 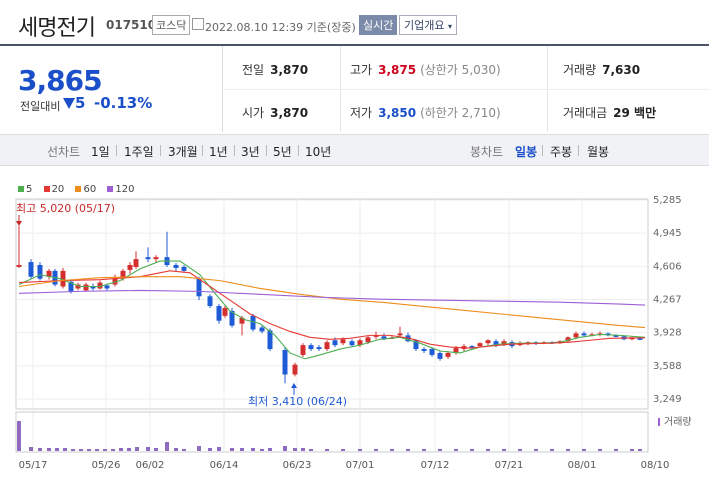 I want to click on line-chart-label: 선차트, so click(x=64, y=152).